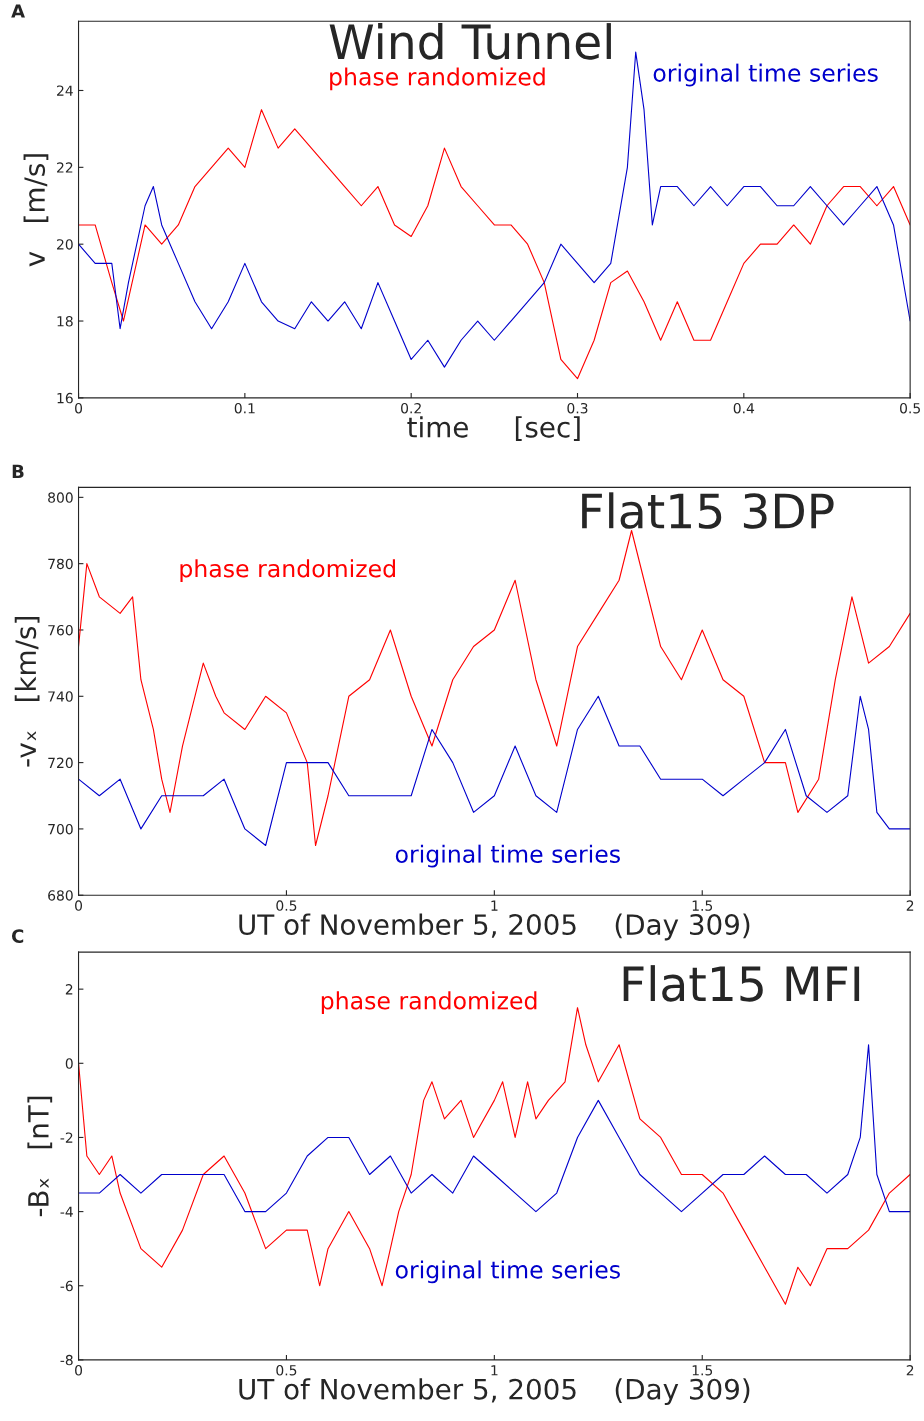 The height and width of the screenshot is (1421, 924). Describe the element at coordinates (744, 408) in the screenshot. I see `x-tick-label: 0.4` at that location.